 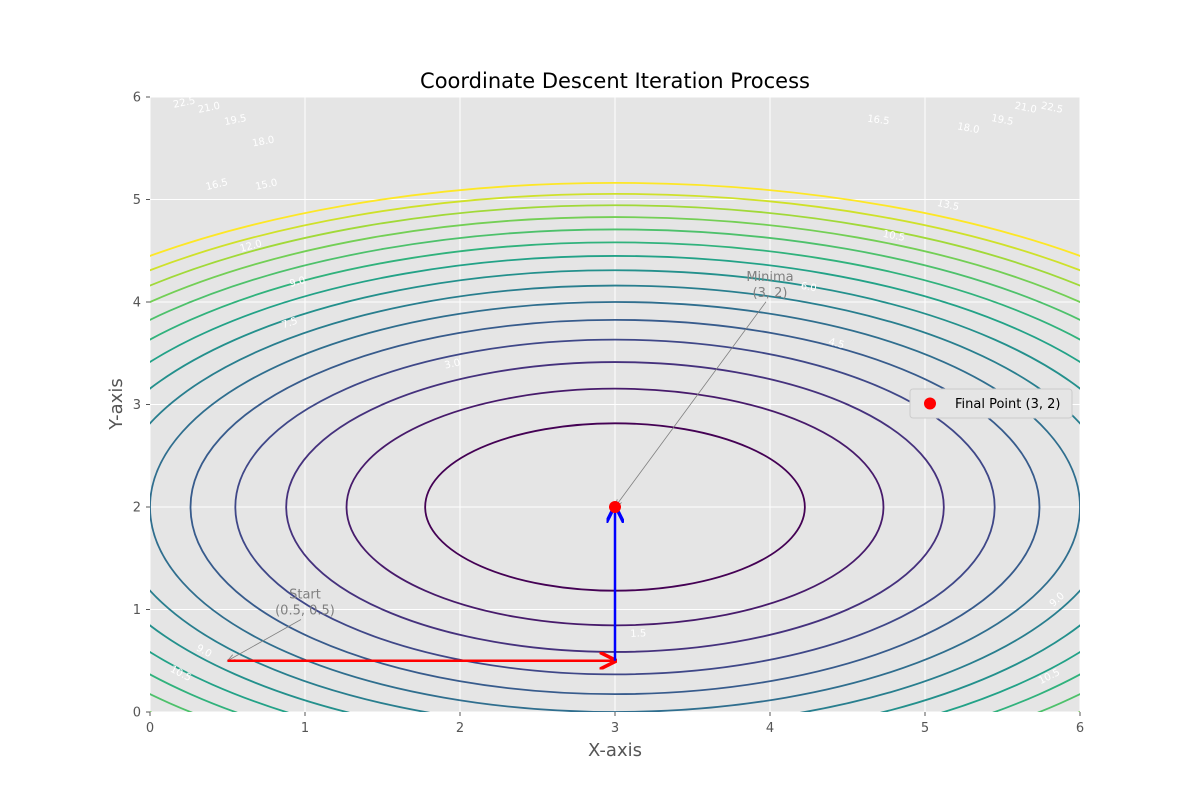 What do you see at coordinates (137, 200) in the screenshot?
I see `y-tick-label: 5` at bounding box center [137, 200].